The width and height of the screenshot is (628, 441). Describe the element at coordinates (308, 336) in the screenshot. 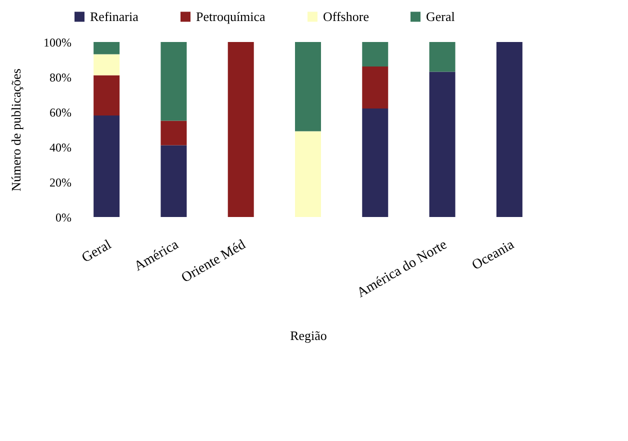

I see `x-axis-title: Região` at that location.